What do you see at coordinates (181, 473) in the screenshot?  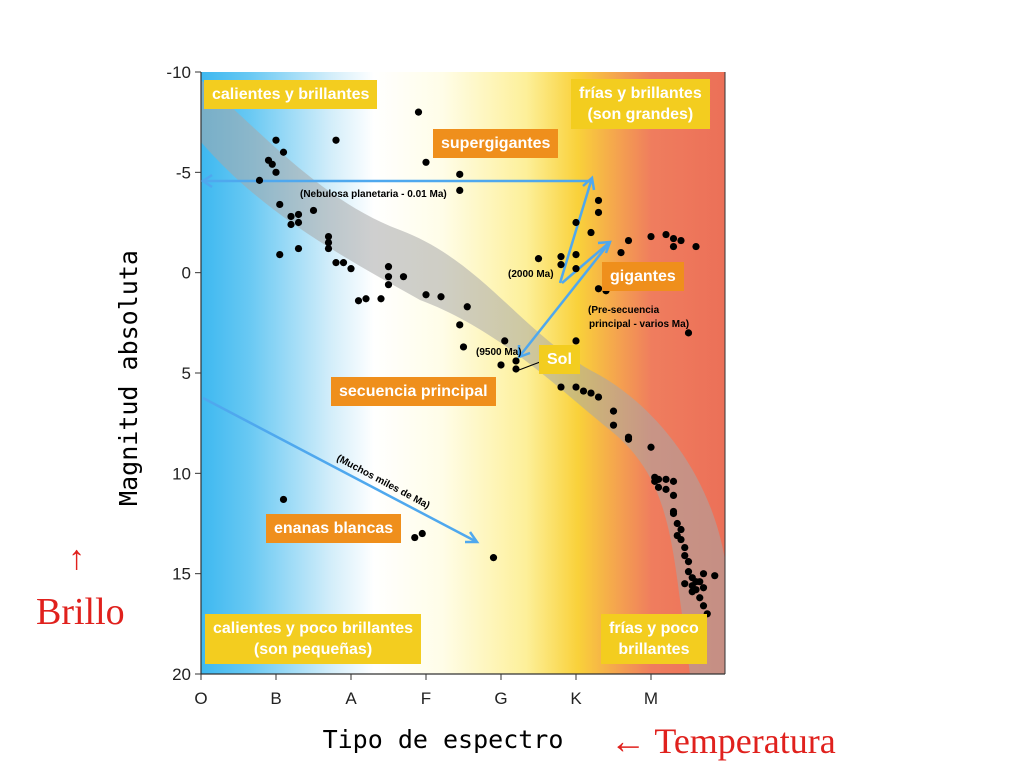 I see `y-tick-label: 10` at bounding box center [181, 473].